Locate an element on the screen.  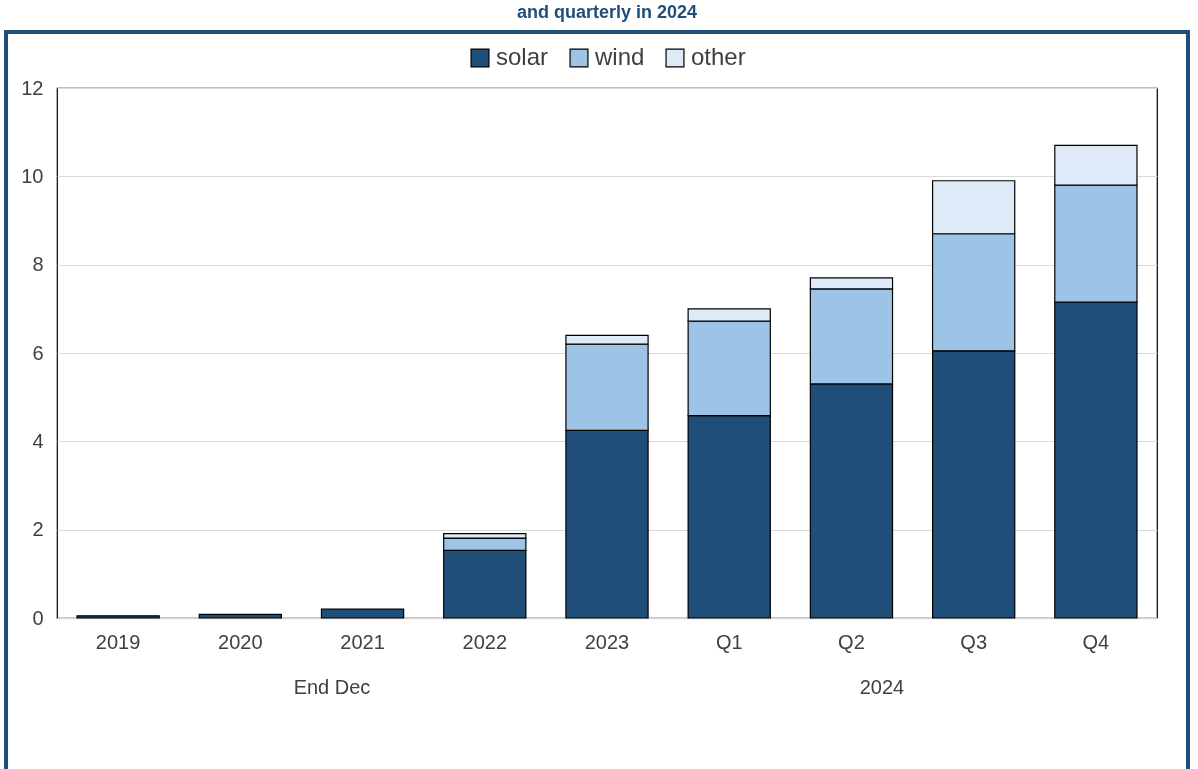
x-tick-label: Q4 is located at coordinates (1096, 641).